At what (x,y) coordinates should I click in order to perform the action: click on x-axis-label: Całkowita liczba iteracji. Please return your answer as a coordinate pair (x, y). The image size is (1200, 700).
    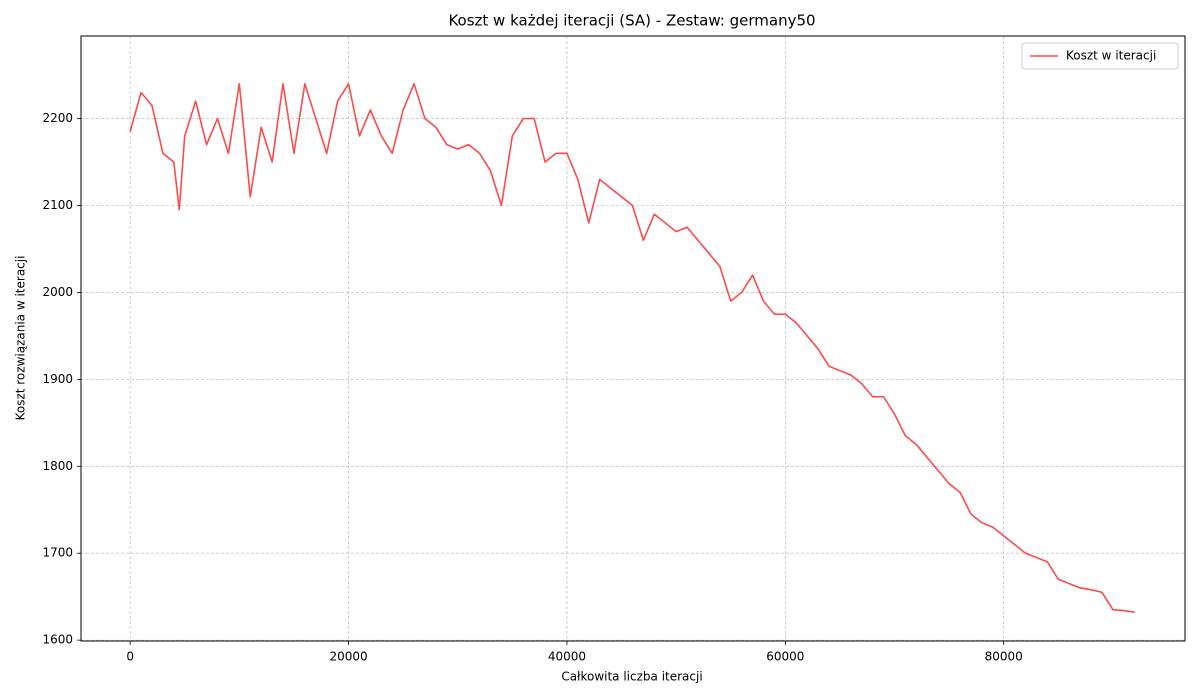
    Looking at the image, I should click on (631, 677).